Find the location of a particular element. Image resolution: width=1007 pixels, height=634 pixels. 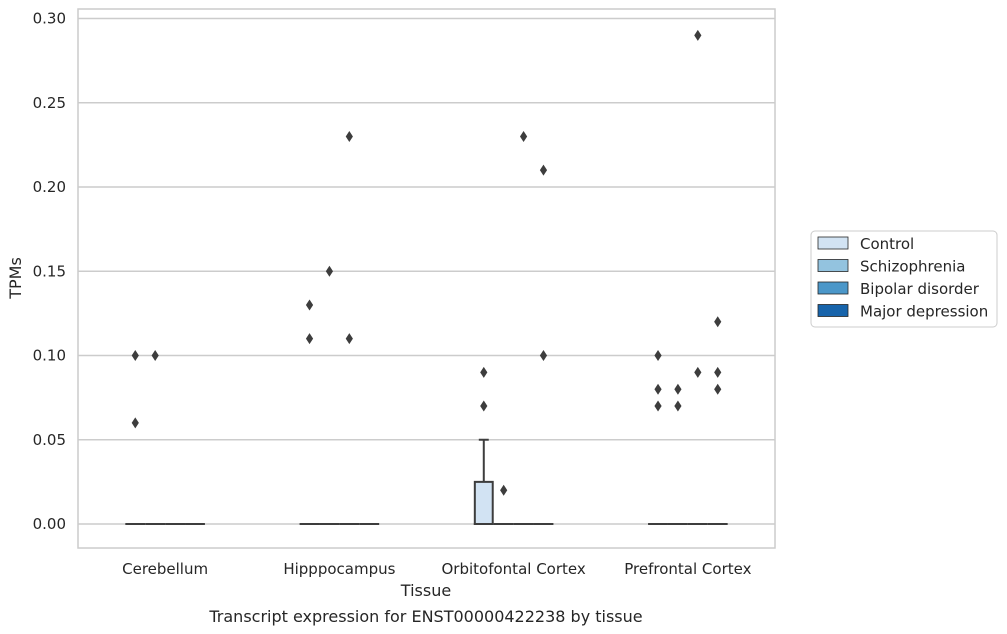

x-tick-label: Cerebellum is located at coordinates (165, 569).